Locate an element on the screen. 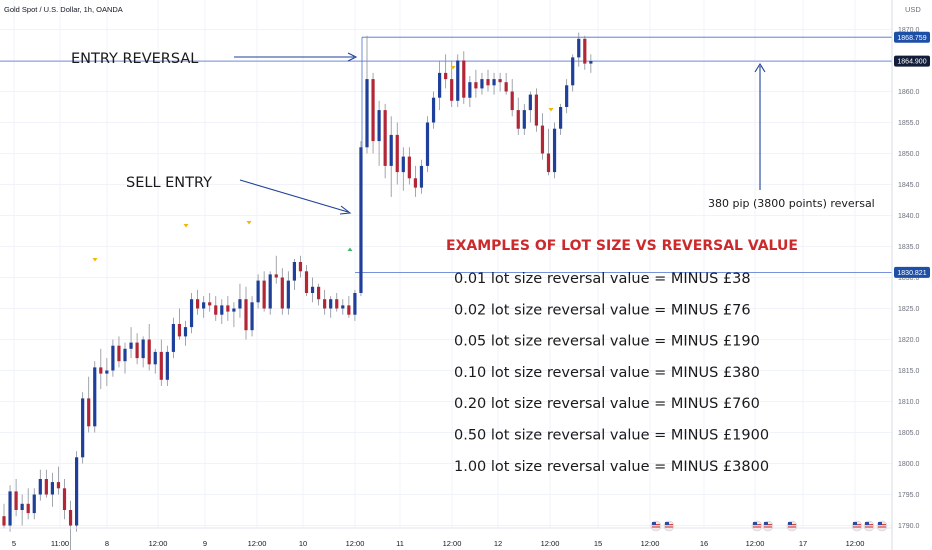  price-label: 1864.900 is located at coordinates (911, 62).